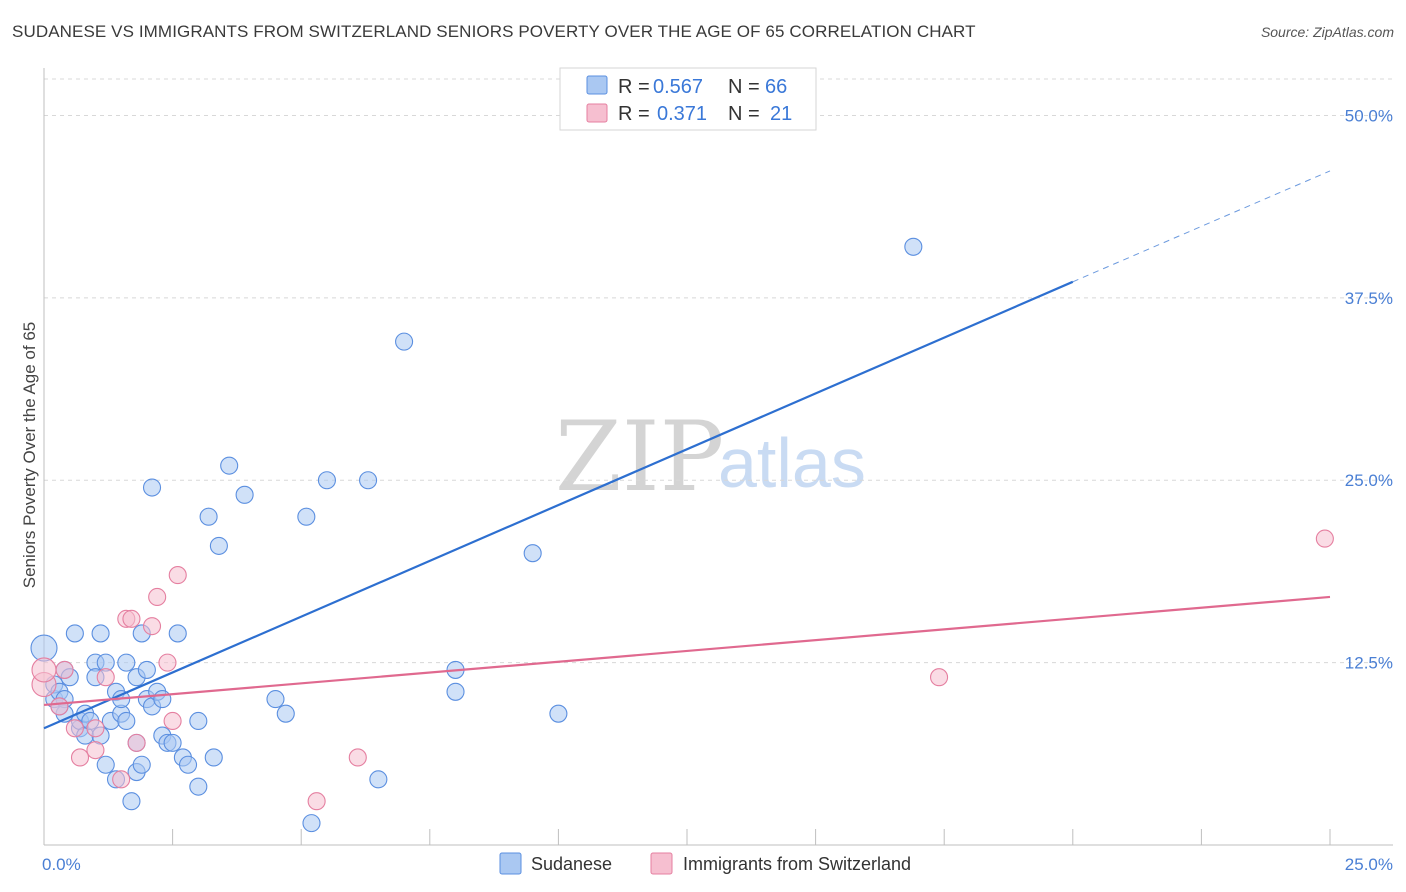 Image resolution: width=1406 pixels, height=892 pixels. What do you see at coordinates (744, 87) in the screenshot?
I see `legend-n-label-1: N =` at bounding box center [744, 87].